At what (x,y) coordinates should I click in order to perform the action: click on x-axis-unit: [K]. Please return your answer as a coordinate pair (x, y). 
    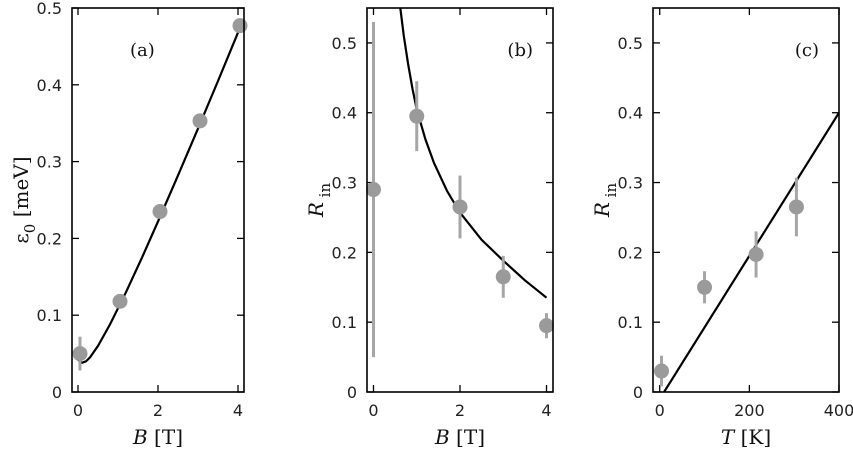
    Looking at the image, I should click on (752, 437).